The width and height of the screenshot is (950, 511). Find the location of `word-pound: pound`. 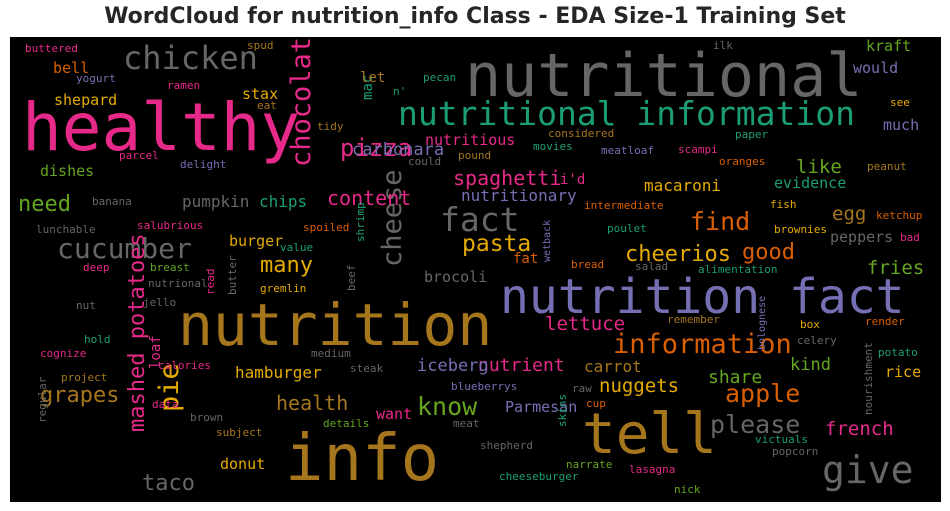

word-pound: pound is located at coordinates (475, 155).